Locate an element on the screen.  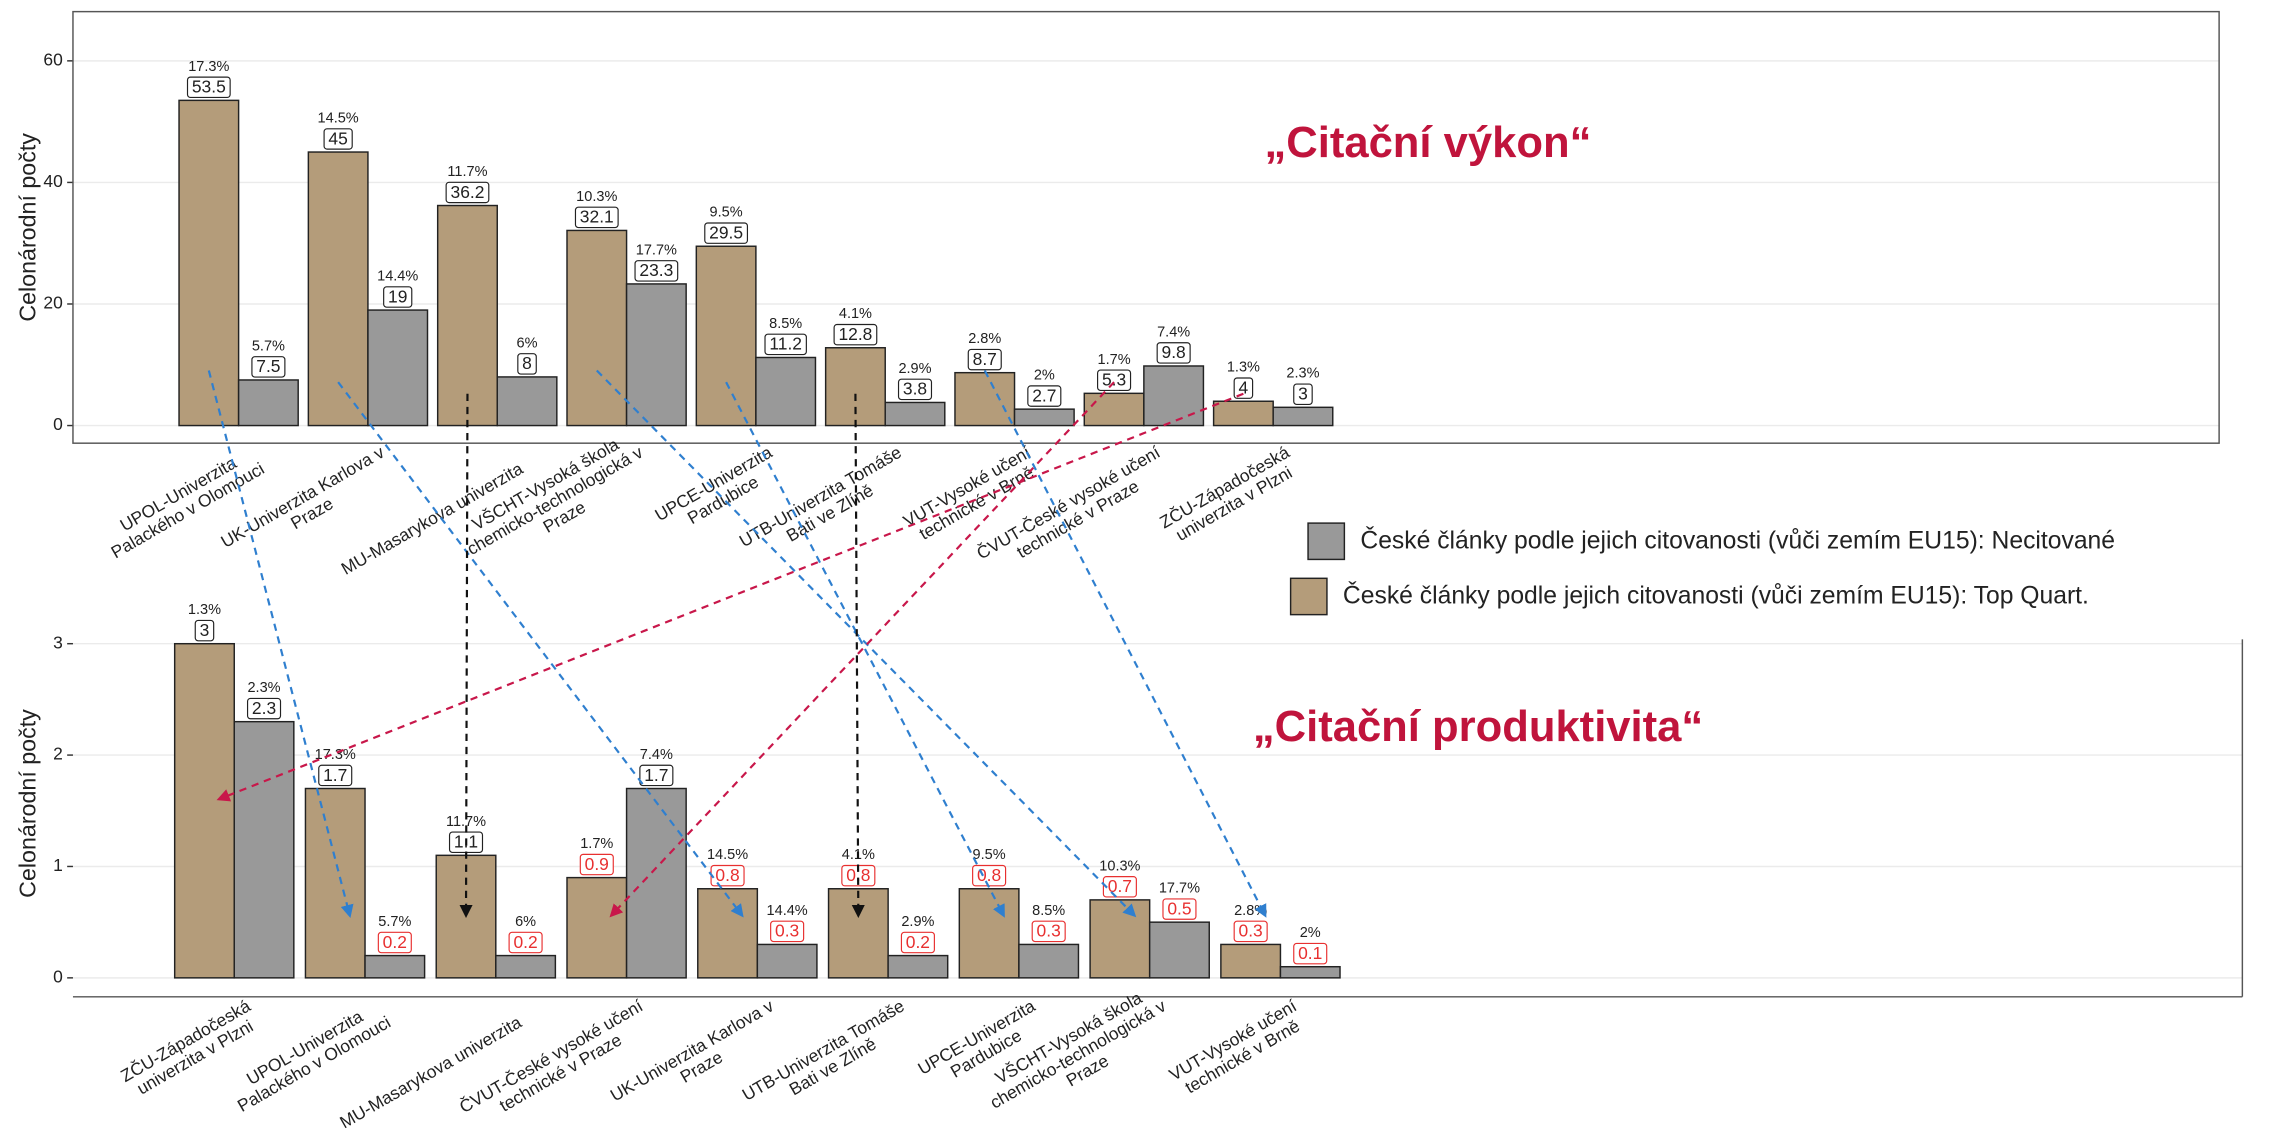
y-tick-label: 0 is located at coordinates (58, 424).